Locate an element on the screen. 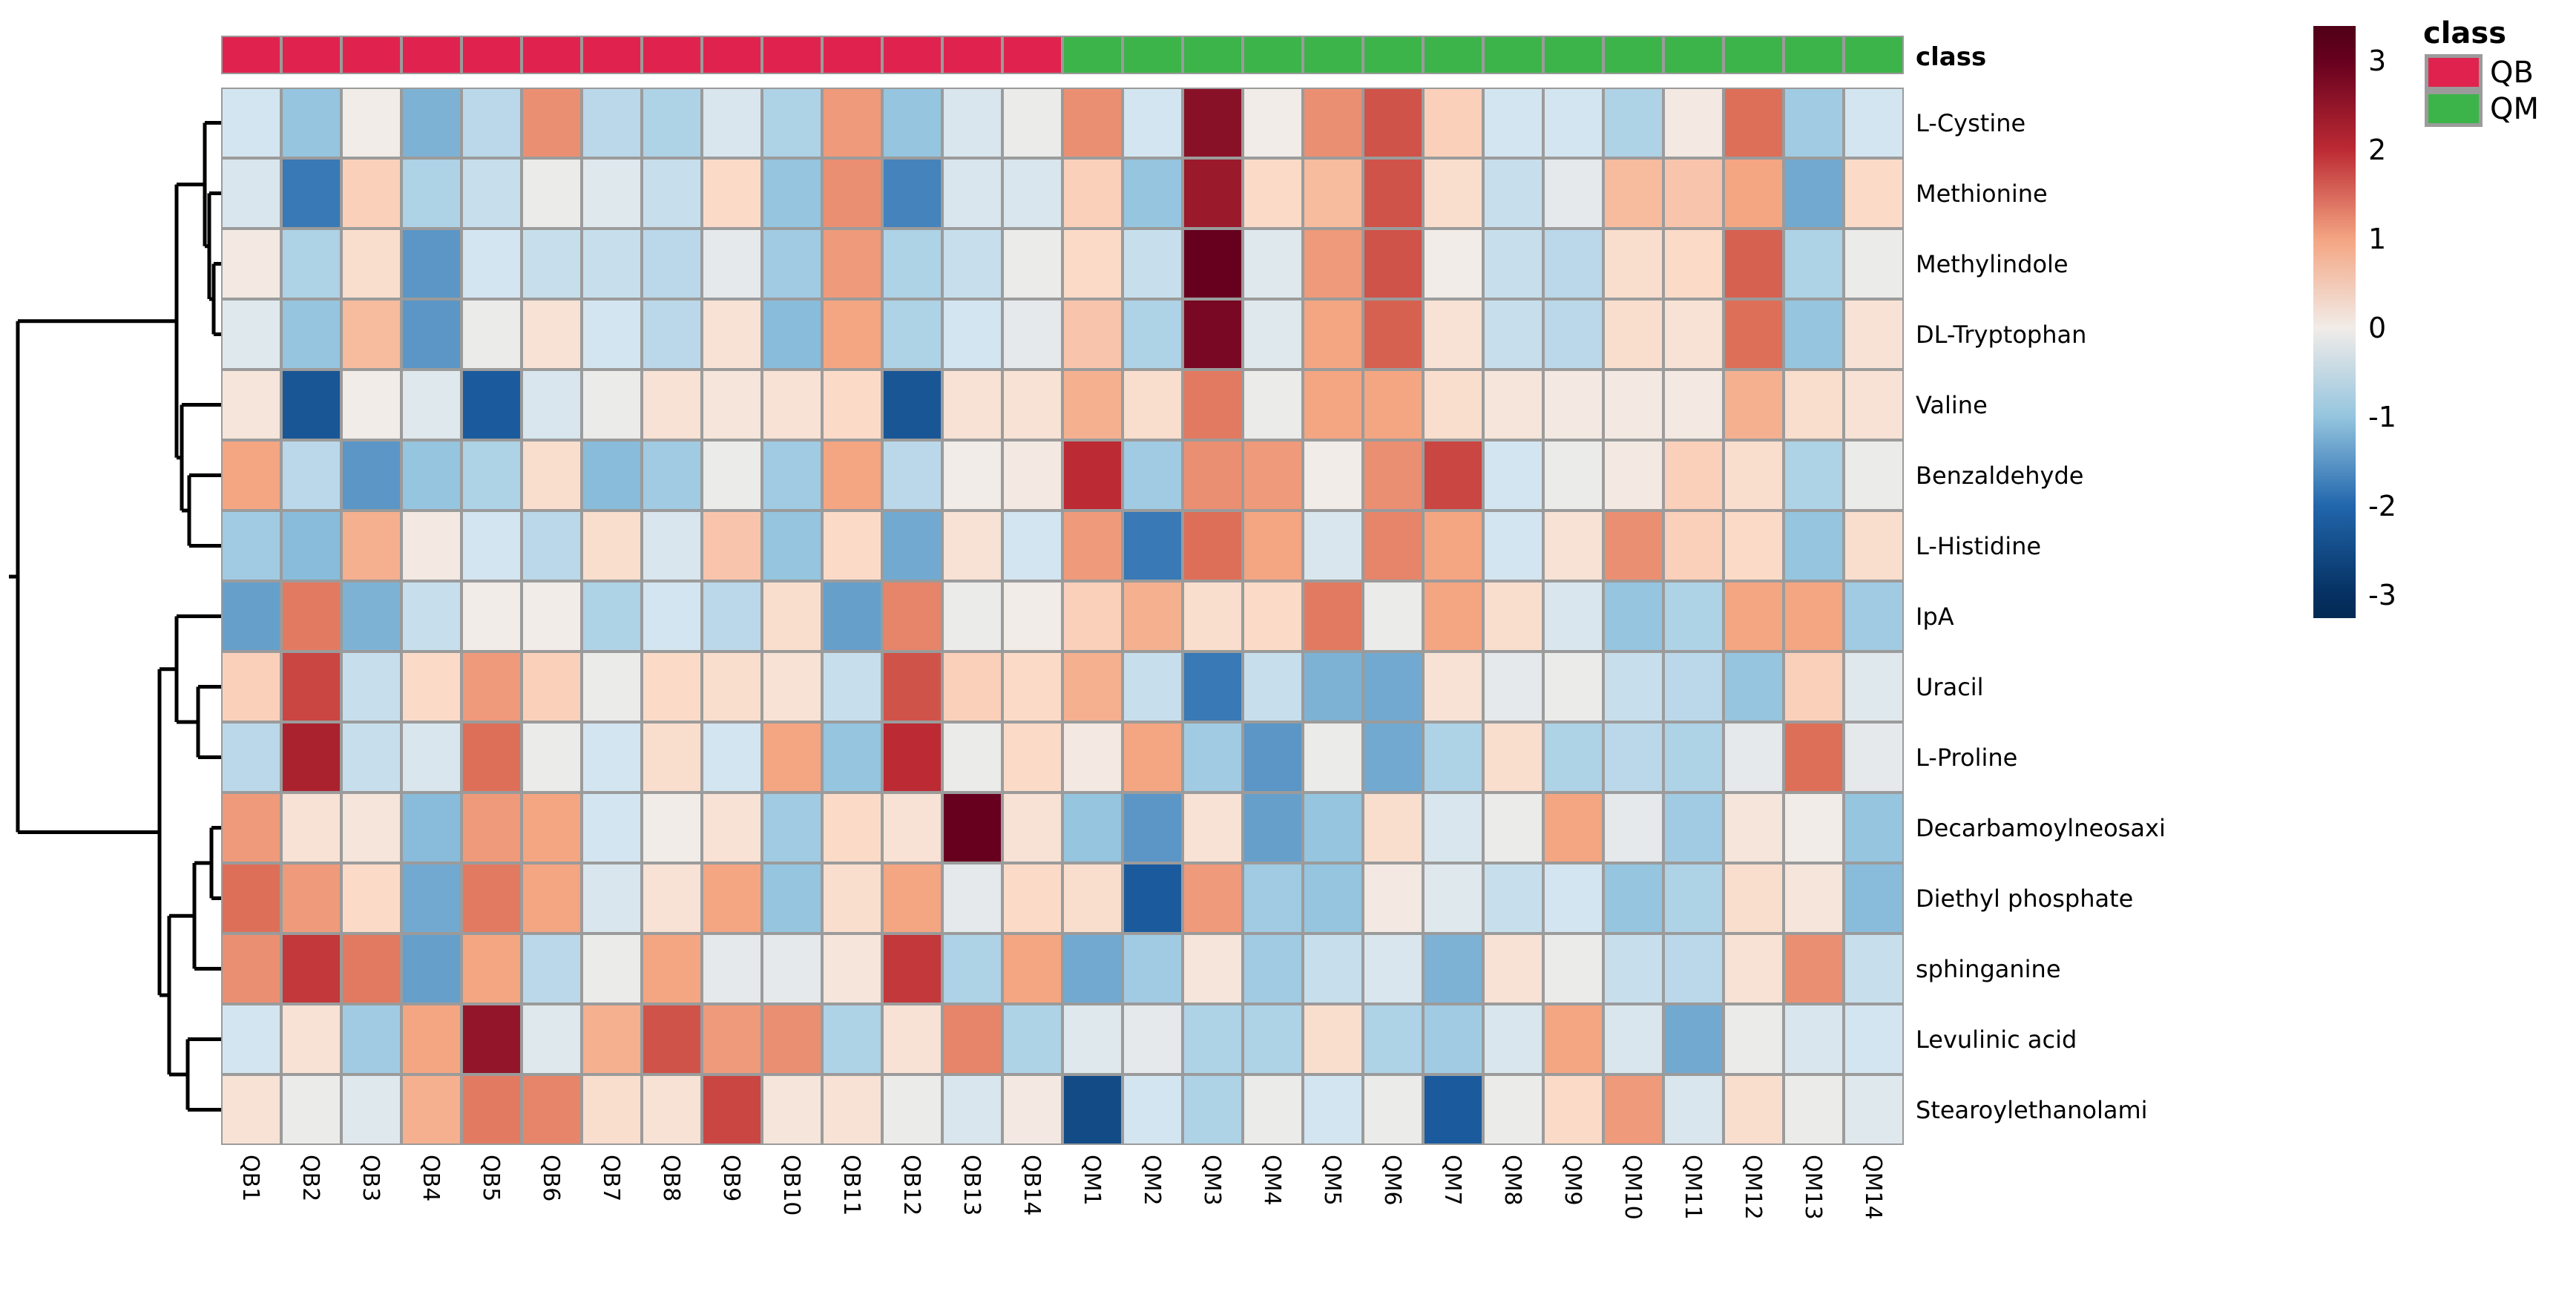 The height and width of the screenshot is (1306, 2576). annotation-cell-QB5 is located at coordinates (491, 55).